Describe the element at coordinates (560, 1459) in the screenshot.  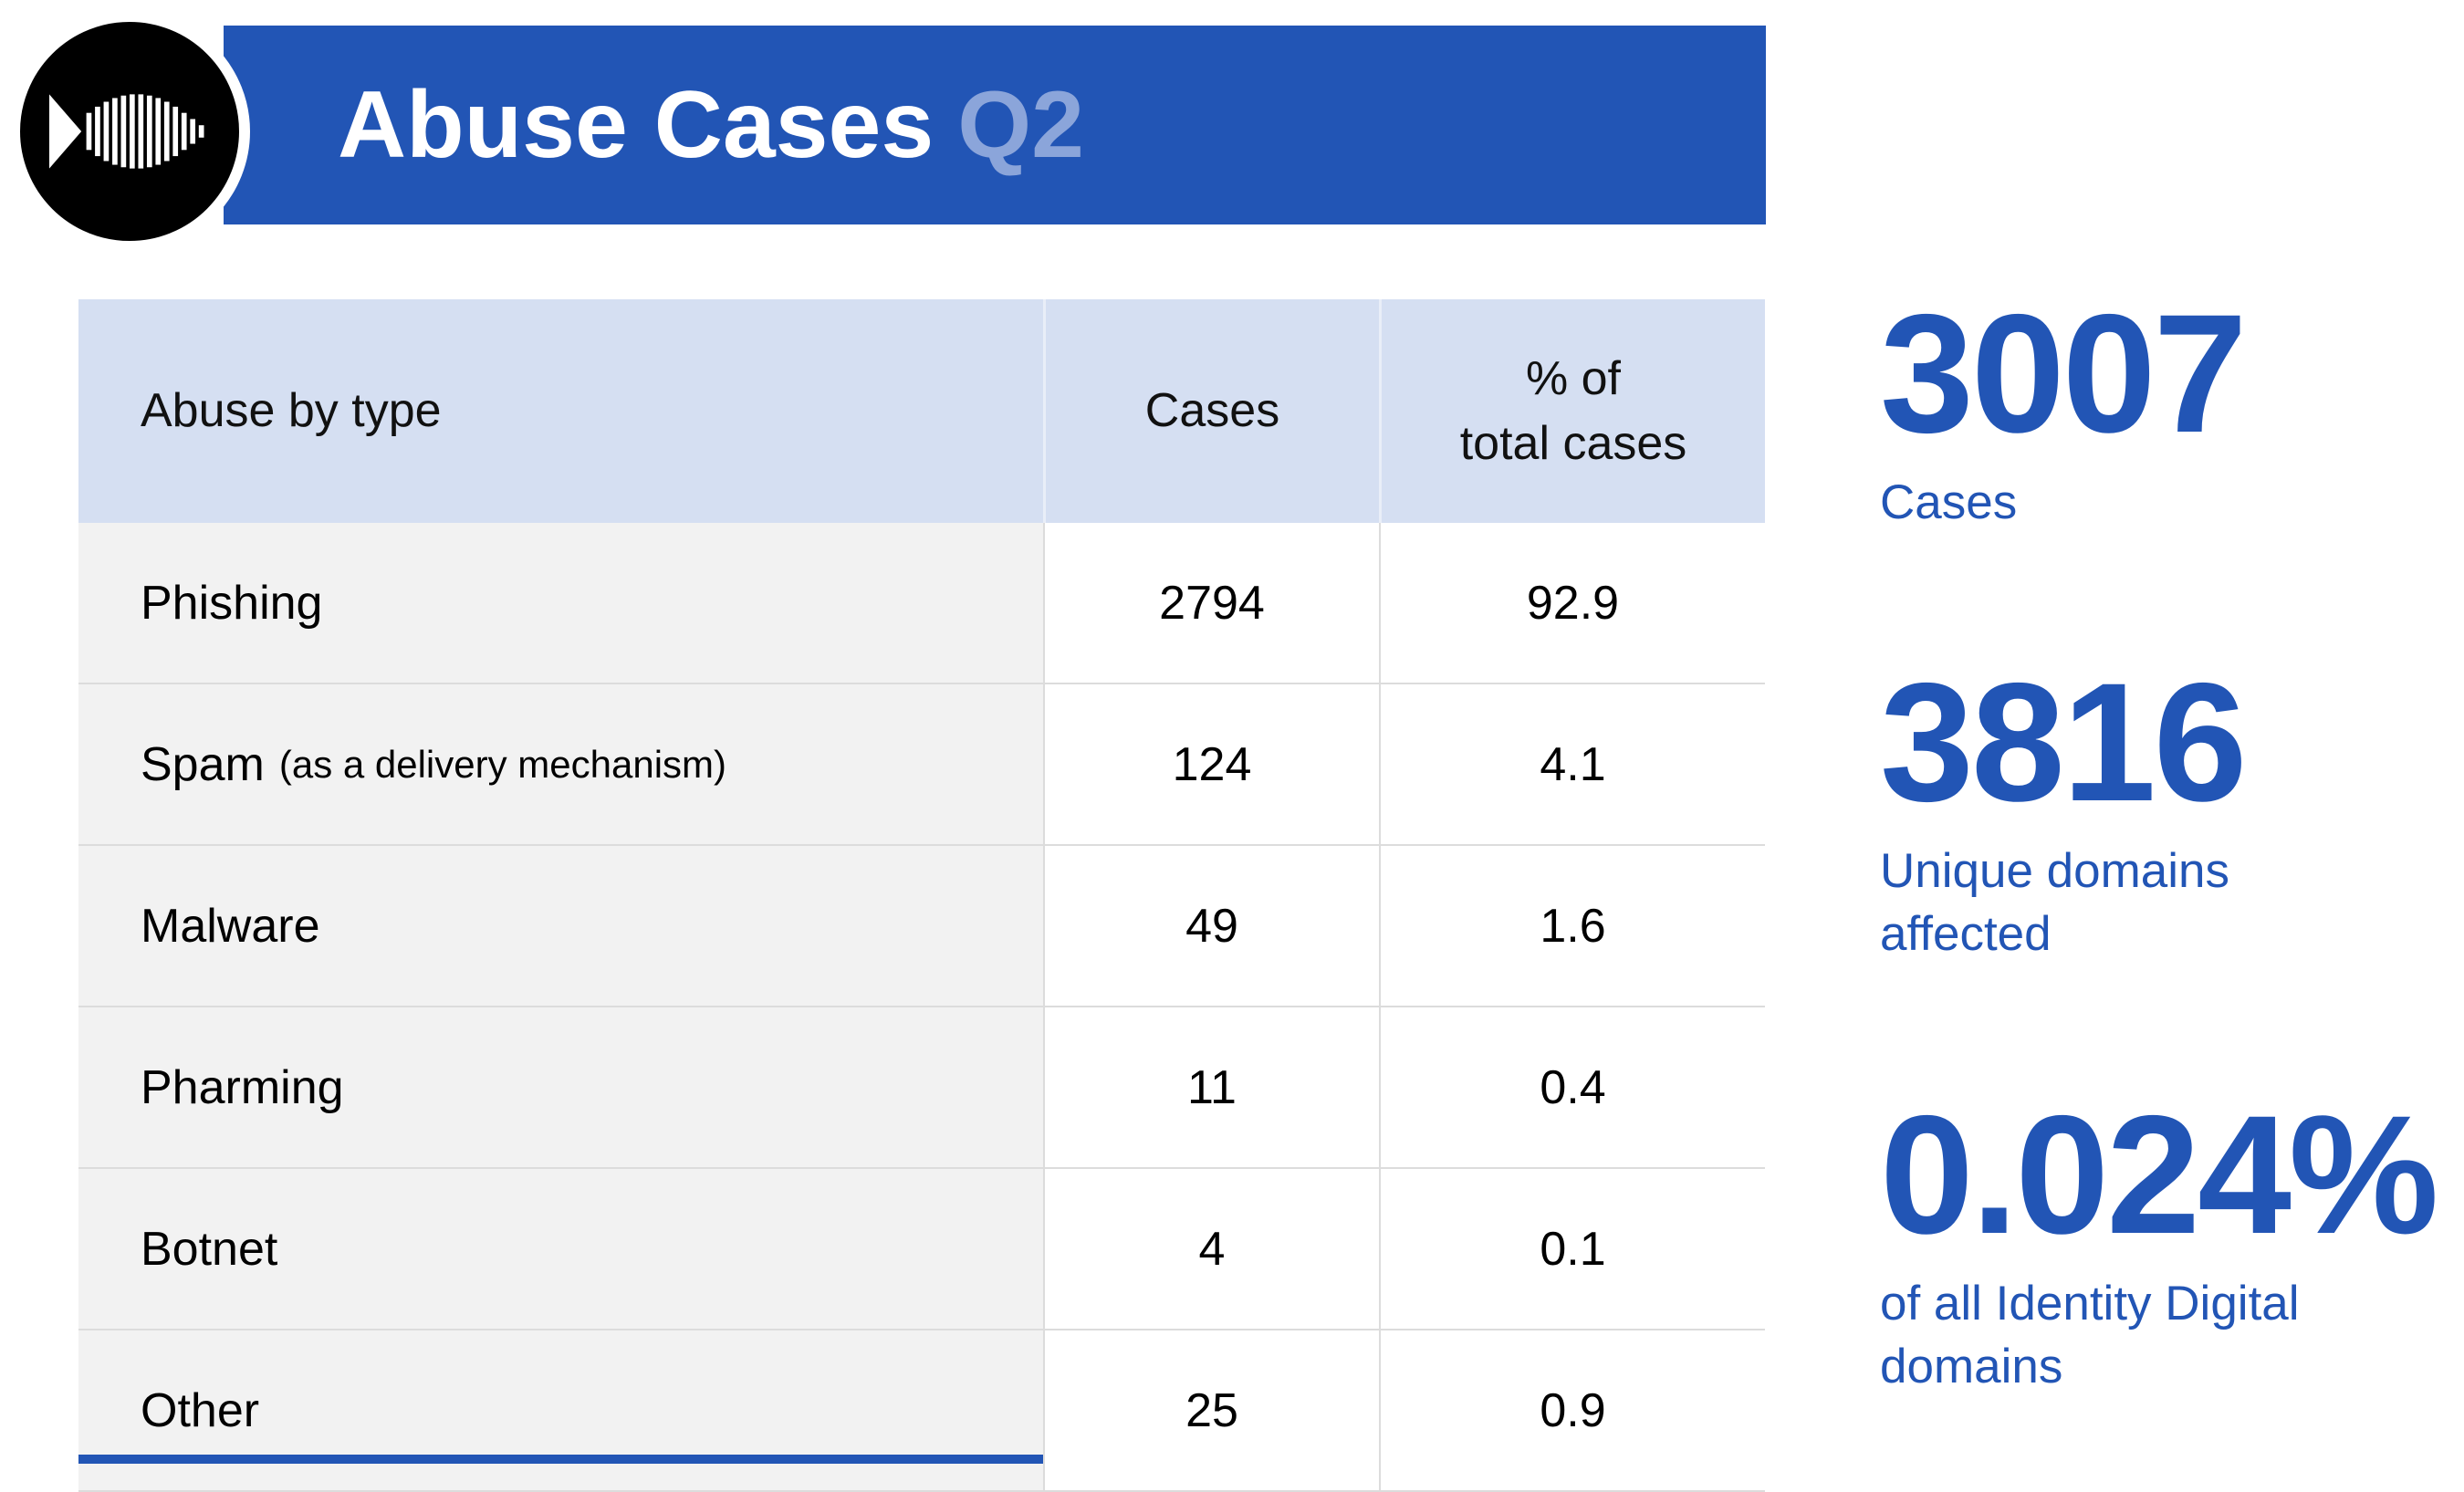
I see `next-section-banner-edge` at that location.